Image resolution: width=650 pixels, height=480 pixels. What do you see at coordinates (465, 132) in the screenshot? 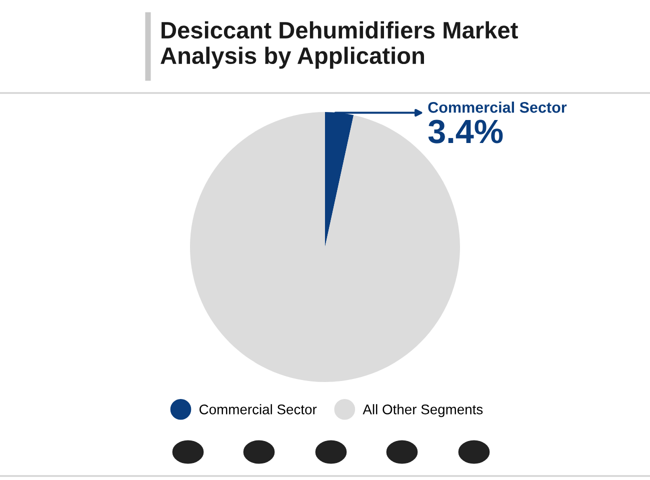
I see `data-label: 3.4%` at bounding box center [465, 132].